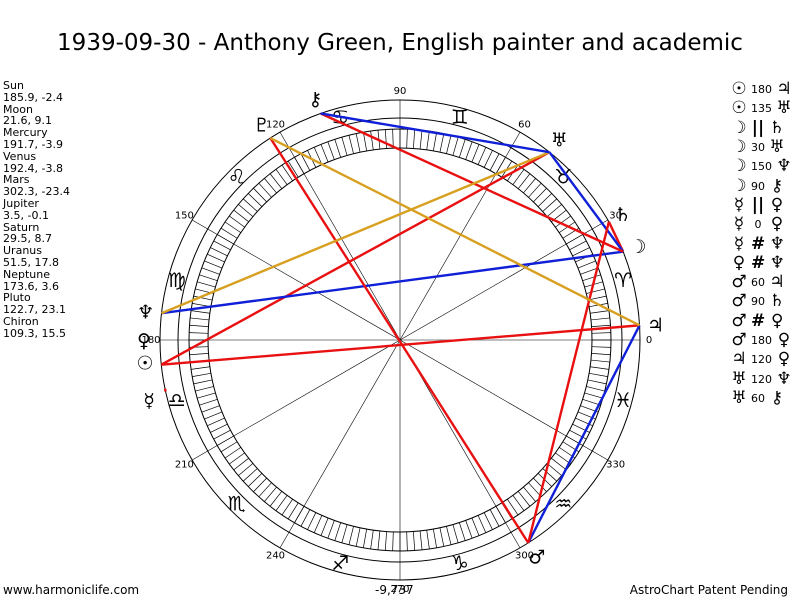 The width and height of the screenshot is (800, 600). Describe the element at coordinates (149, 401) in the screenshot. I see `planet-glyph: ☿` at that location.